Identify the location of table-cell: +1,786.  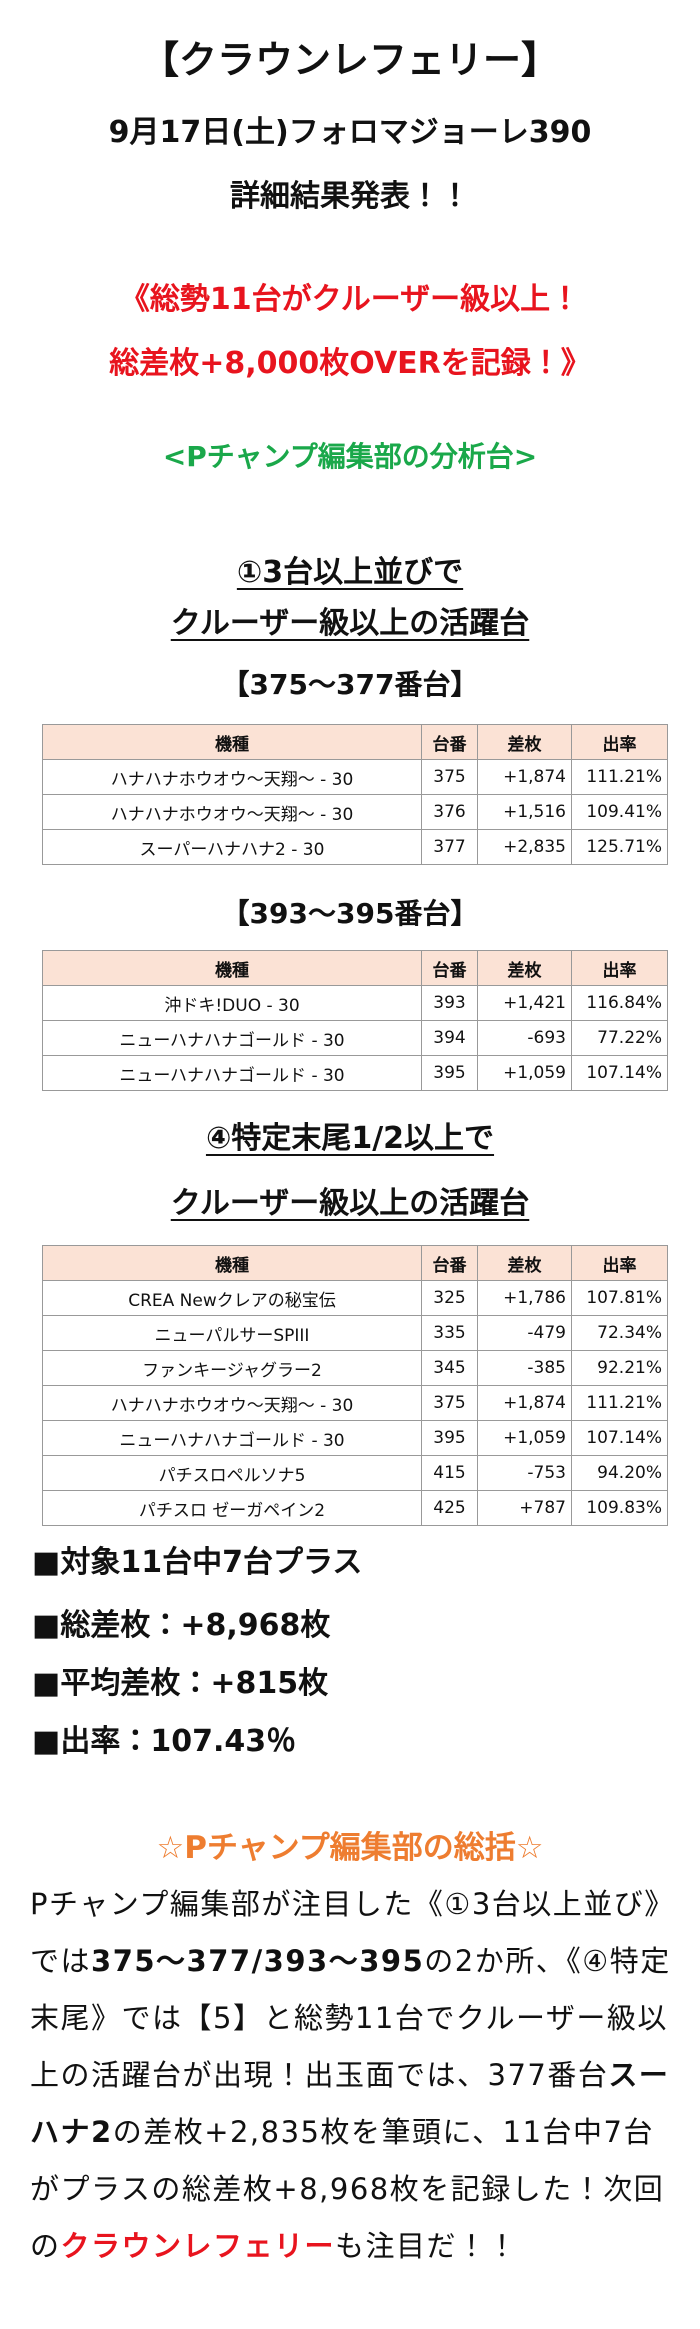
(524, 1298).